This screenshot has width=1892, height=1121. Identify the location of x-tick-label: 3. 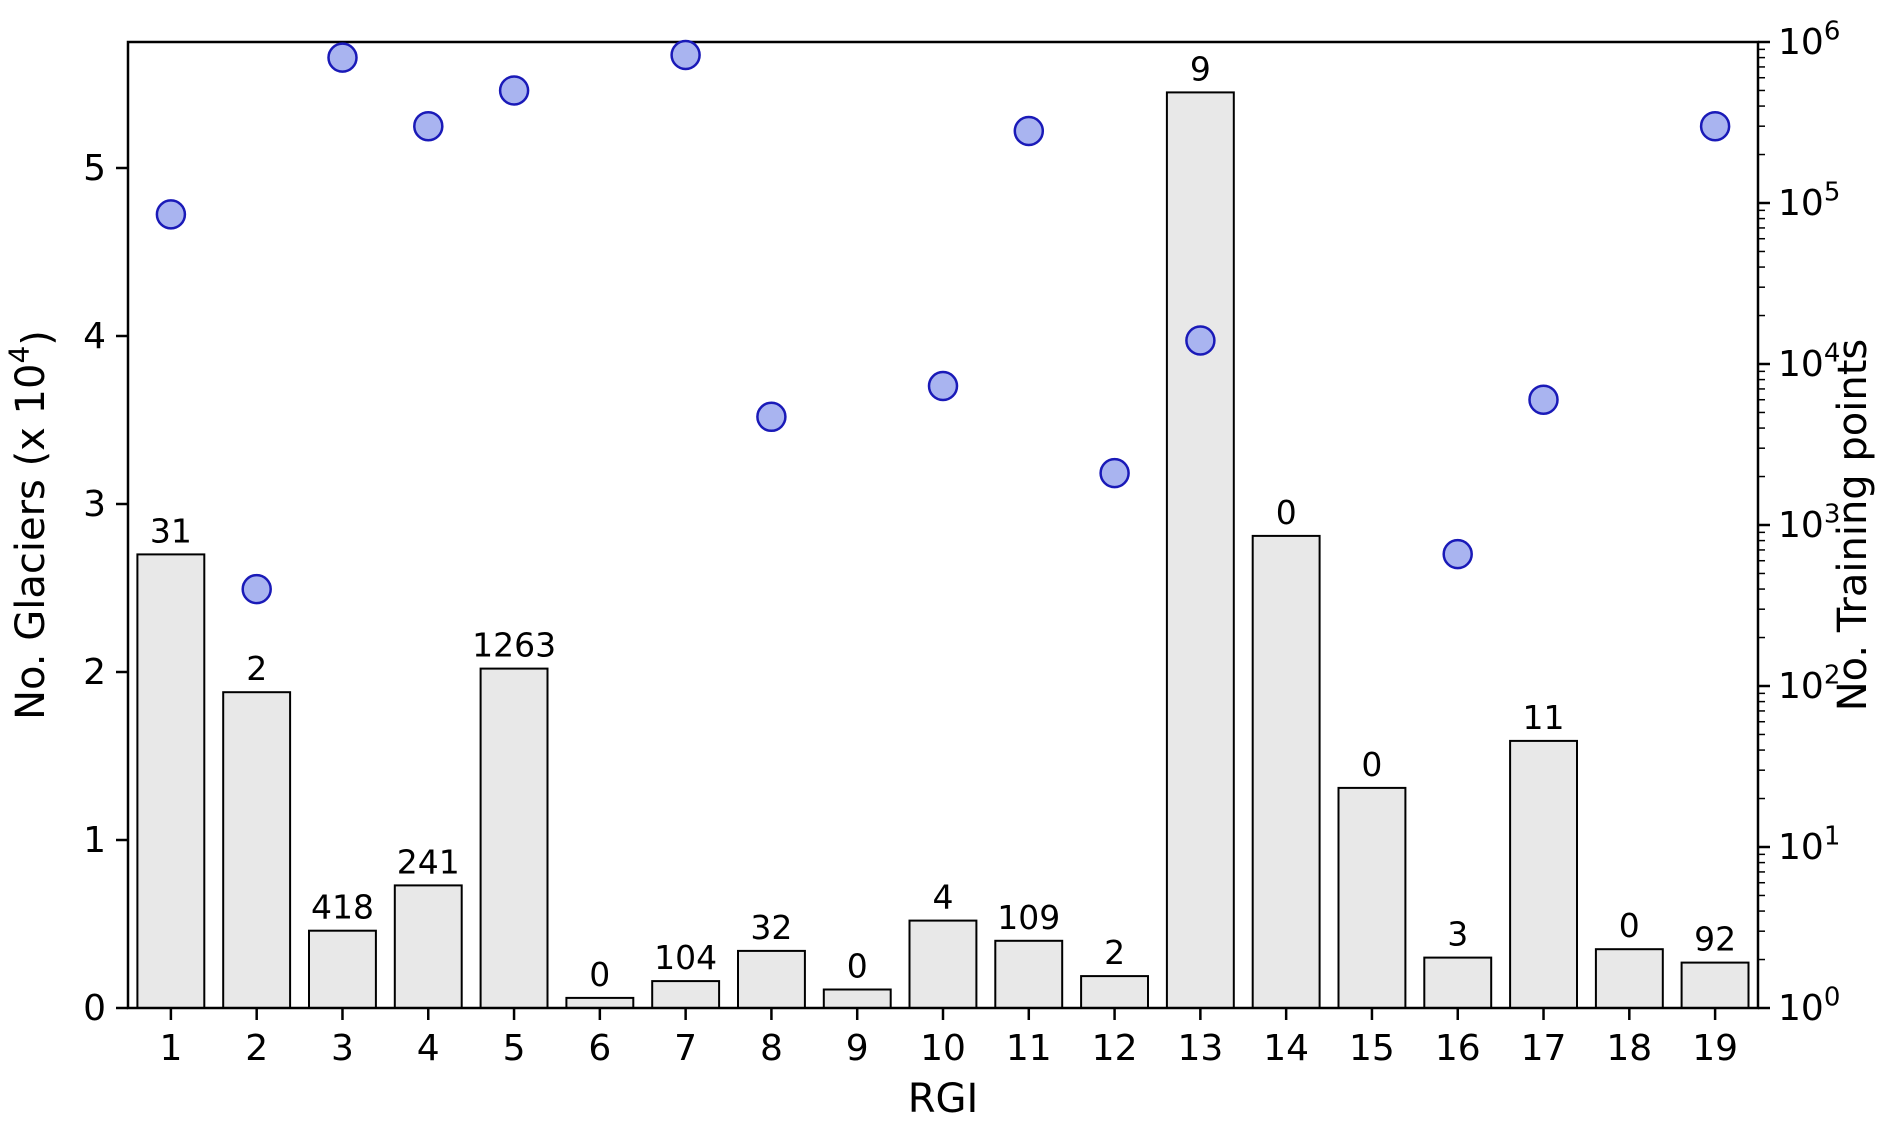
(342, 1048).